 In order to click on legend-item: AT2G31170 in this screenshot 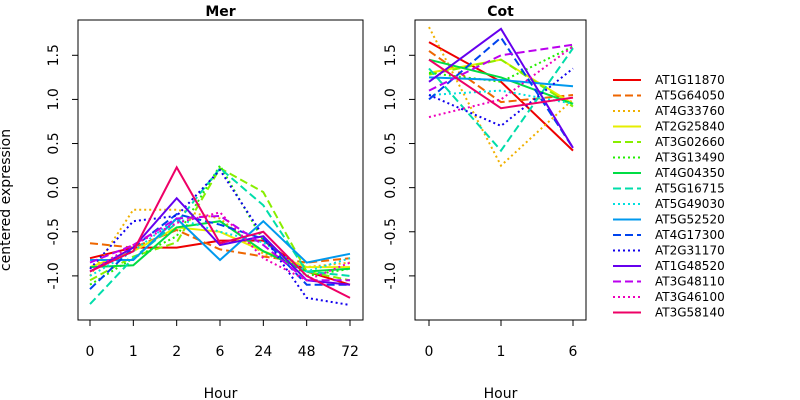, I will do `click(669, 251)`.